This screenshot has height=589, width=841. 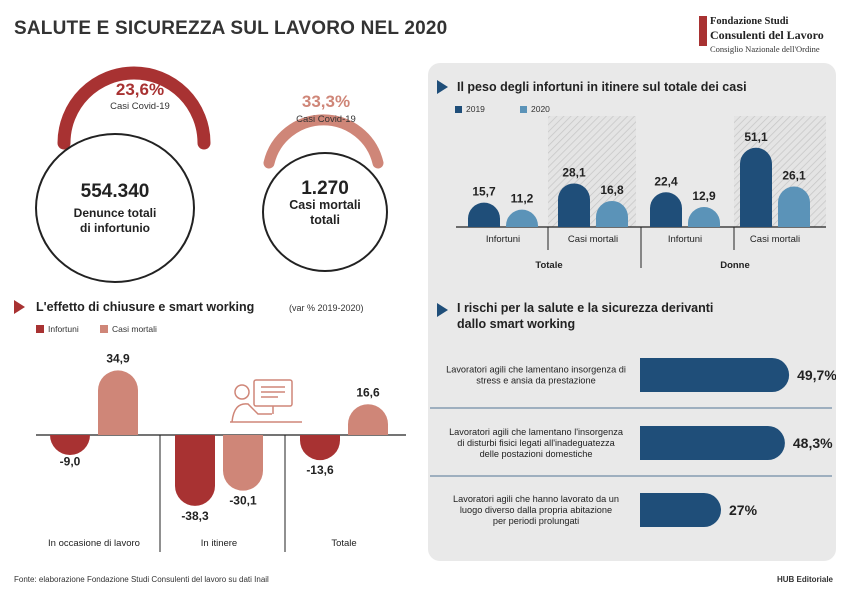 I want to click on legend-mortali-label: Casi mortali, so click(x=134, y=329).